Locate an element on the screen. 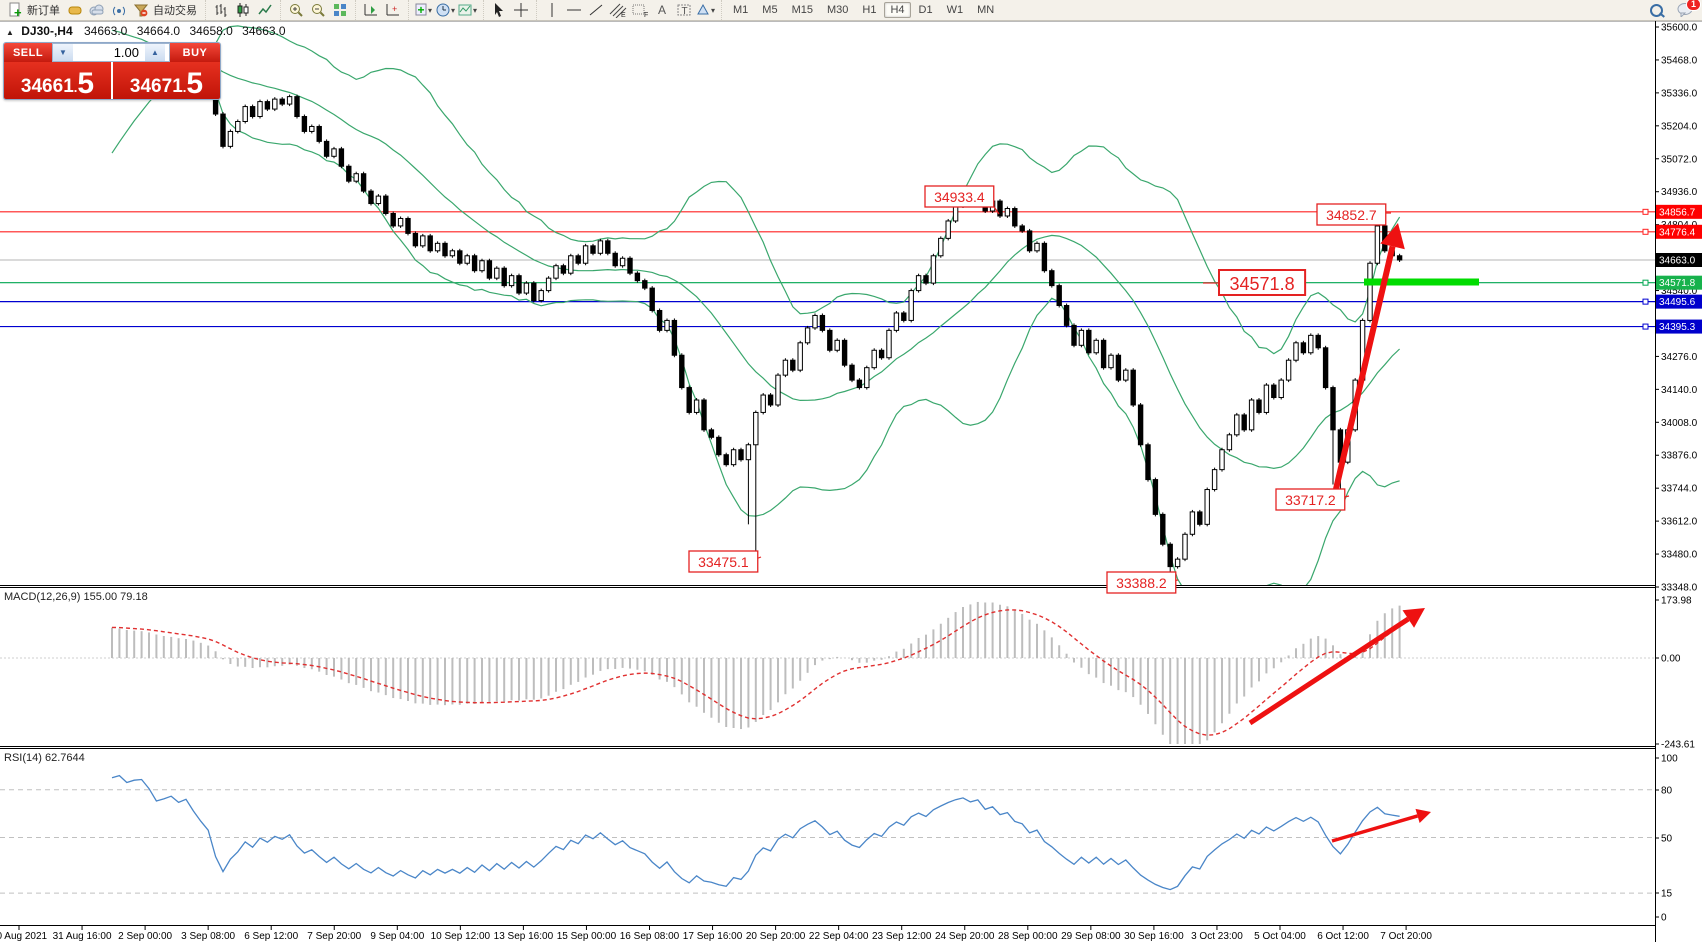 This screenshot has width=1702, height=942. timeframe-m5: M5 is located at coordinates (770, 10).